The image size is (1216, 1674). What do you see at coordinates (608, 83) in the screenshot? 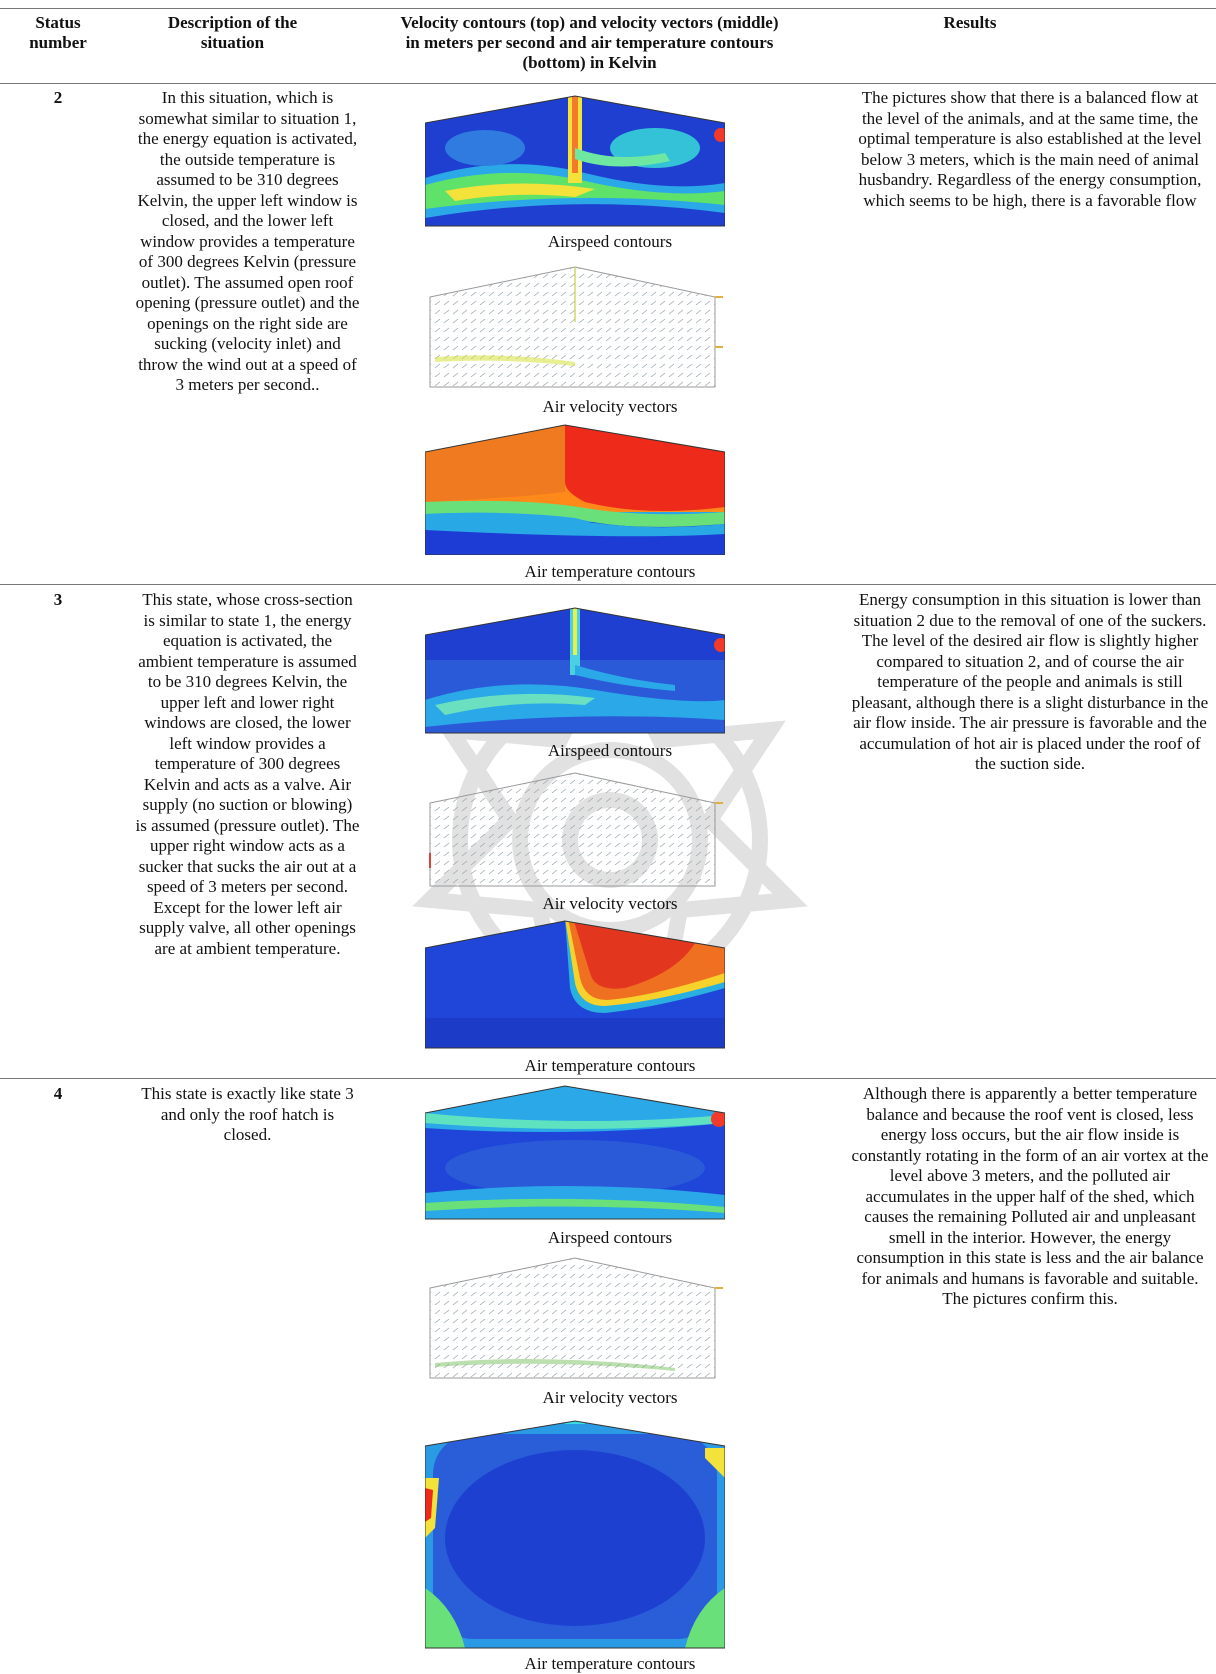
I see `header-rule` at bounding box center [608, 83].